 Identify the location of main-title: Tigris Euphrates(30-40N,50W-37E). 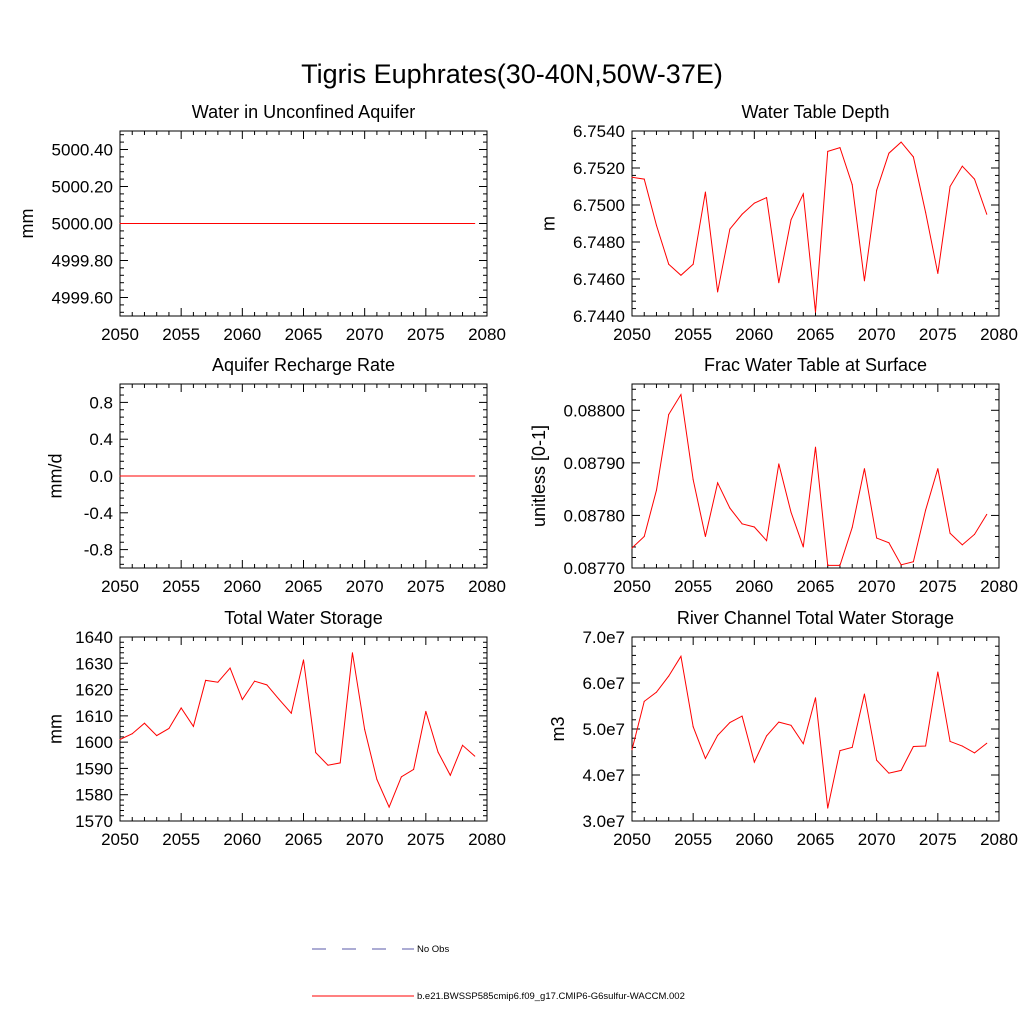
(512, 74).